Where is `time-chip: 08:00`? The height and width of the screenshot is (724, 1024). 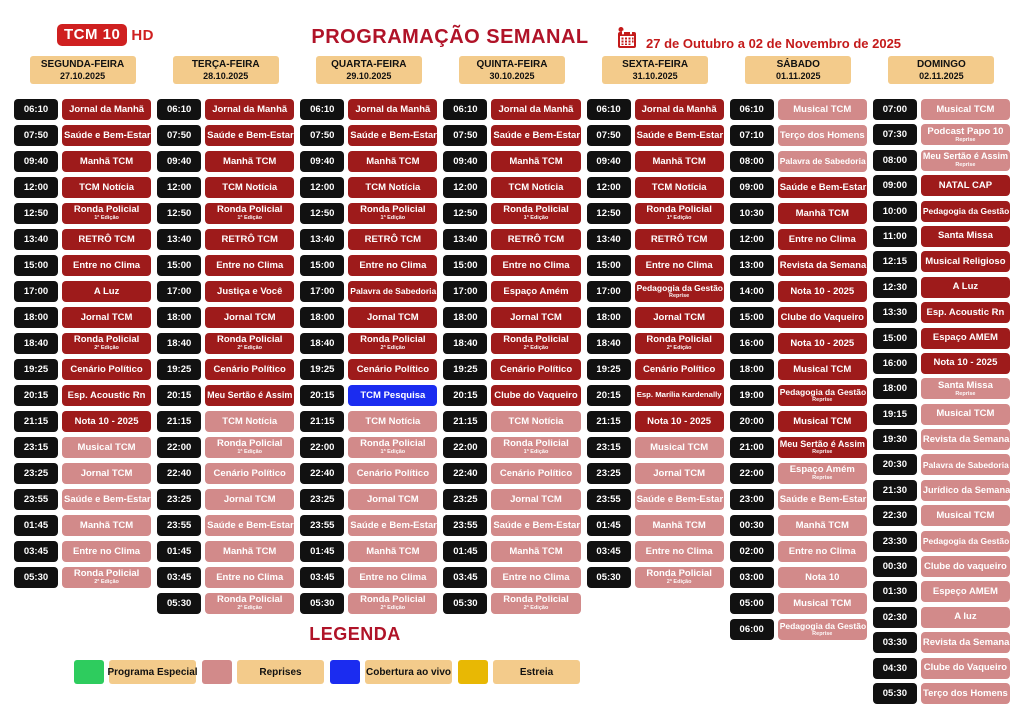
time-chip: 08:00 is located at coordinates (894, 160).